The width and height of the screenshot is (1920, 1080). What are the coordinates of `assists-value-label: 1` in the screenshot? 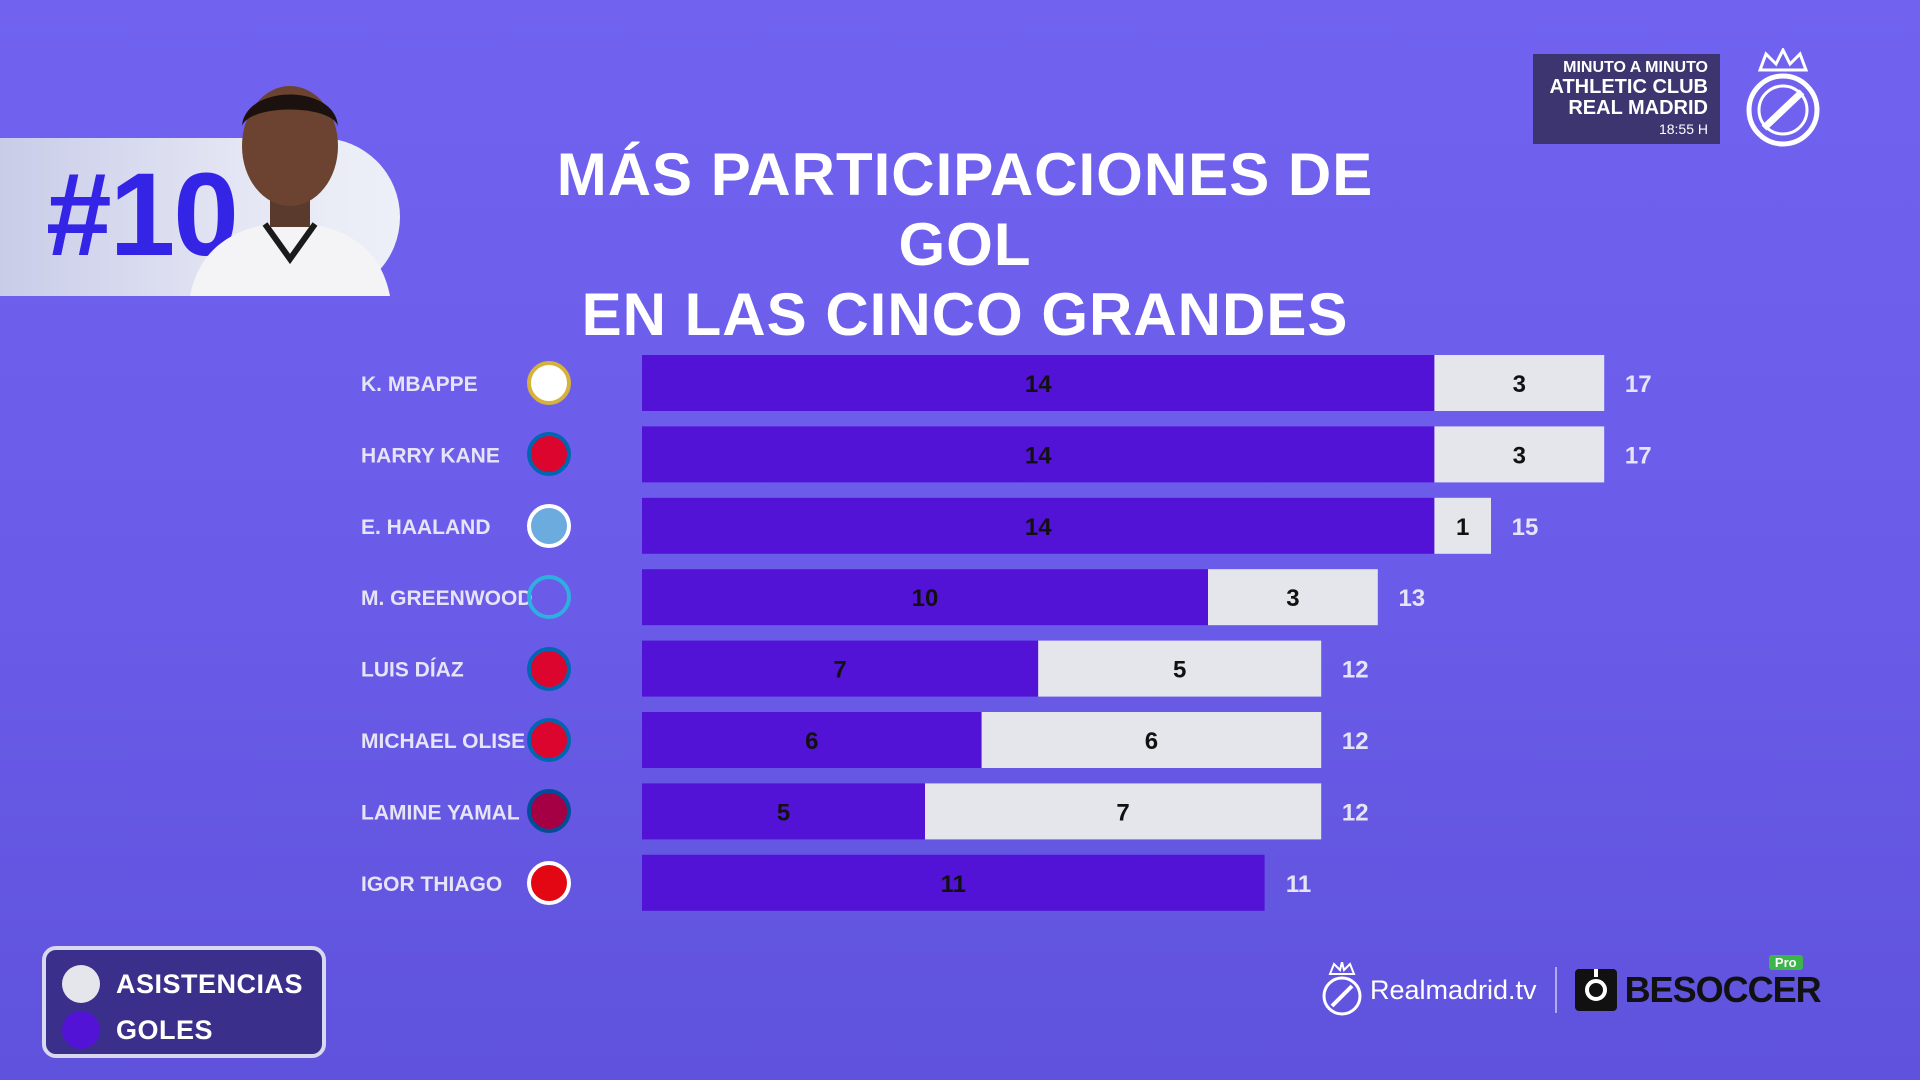 It's located at (1462, 527).